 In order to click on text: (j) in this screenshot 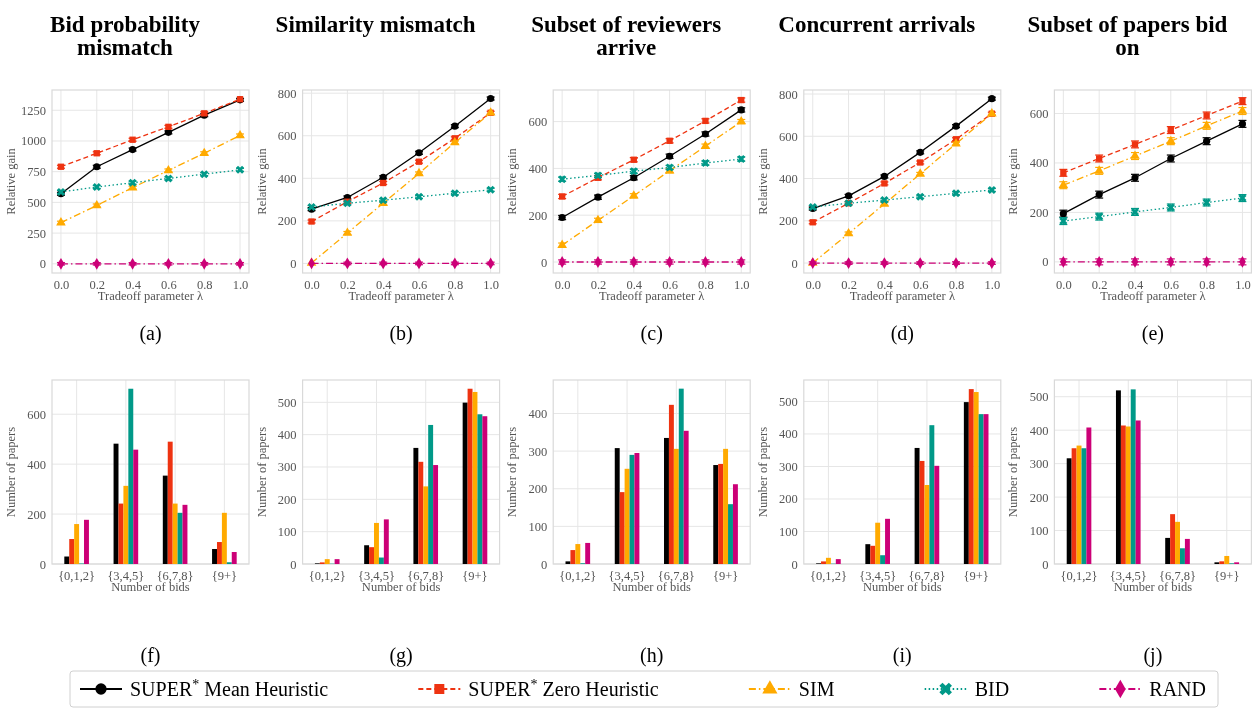, I will do `click(1153, 655)`.